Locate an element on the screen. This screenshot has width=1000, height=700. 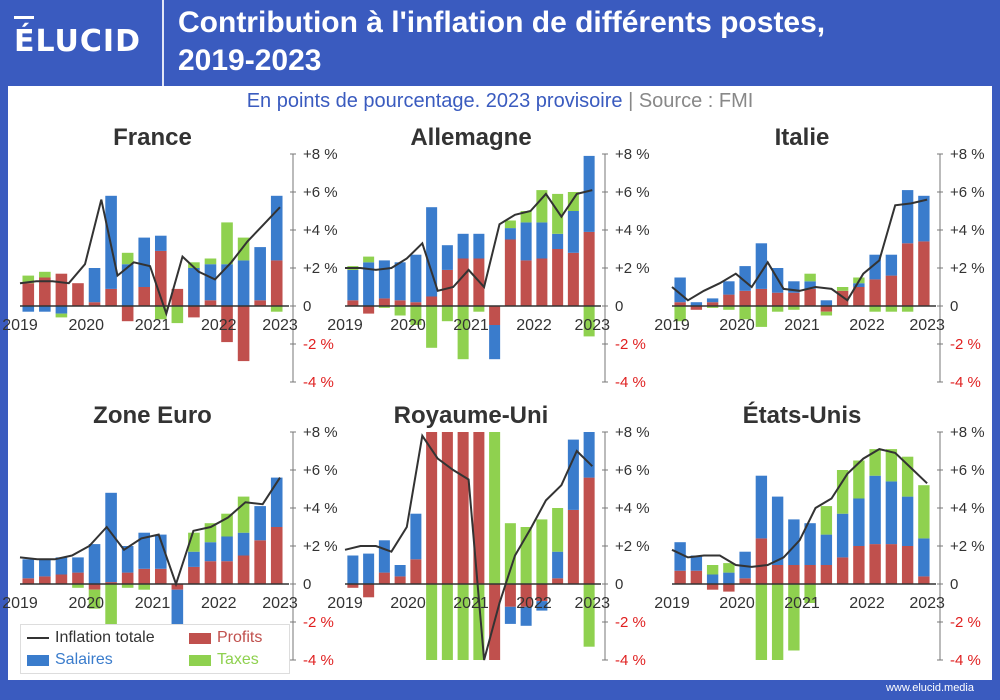
y-tick-label-france: +6 % is located at coordinates (320, 192).